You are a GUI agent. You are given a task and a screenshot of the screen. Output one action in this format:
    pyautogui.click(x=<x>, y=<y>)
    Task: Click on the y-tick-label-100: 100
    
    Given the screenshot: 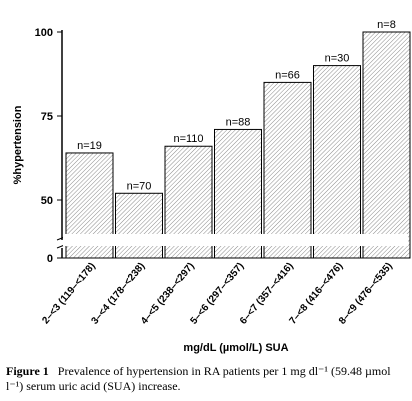 What is the action you would take?
    pyautogui.click(x=44, y=33)
    